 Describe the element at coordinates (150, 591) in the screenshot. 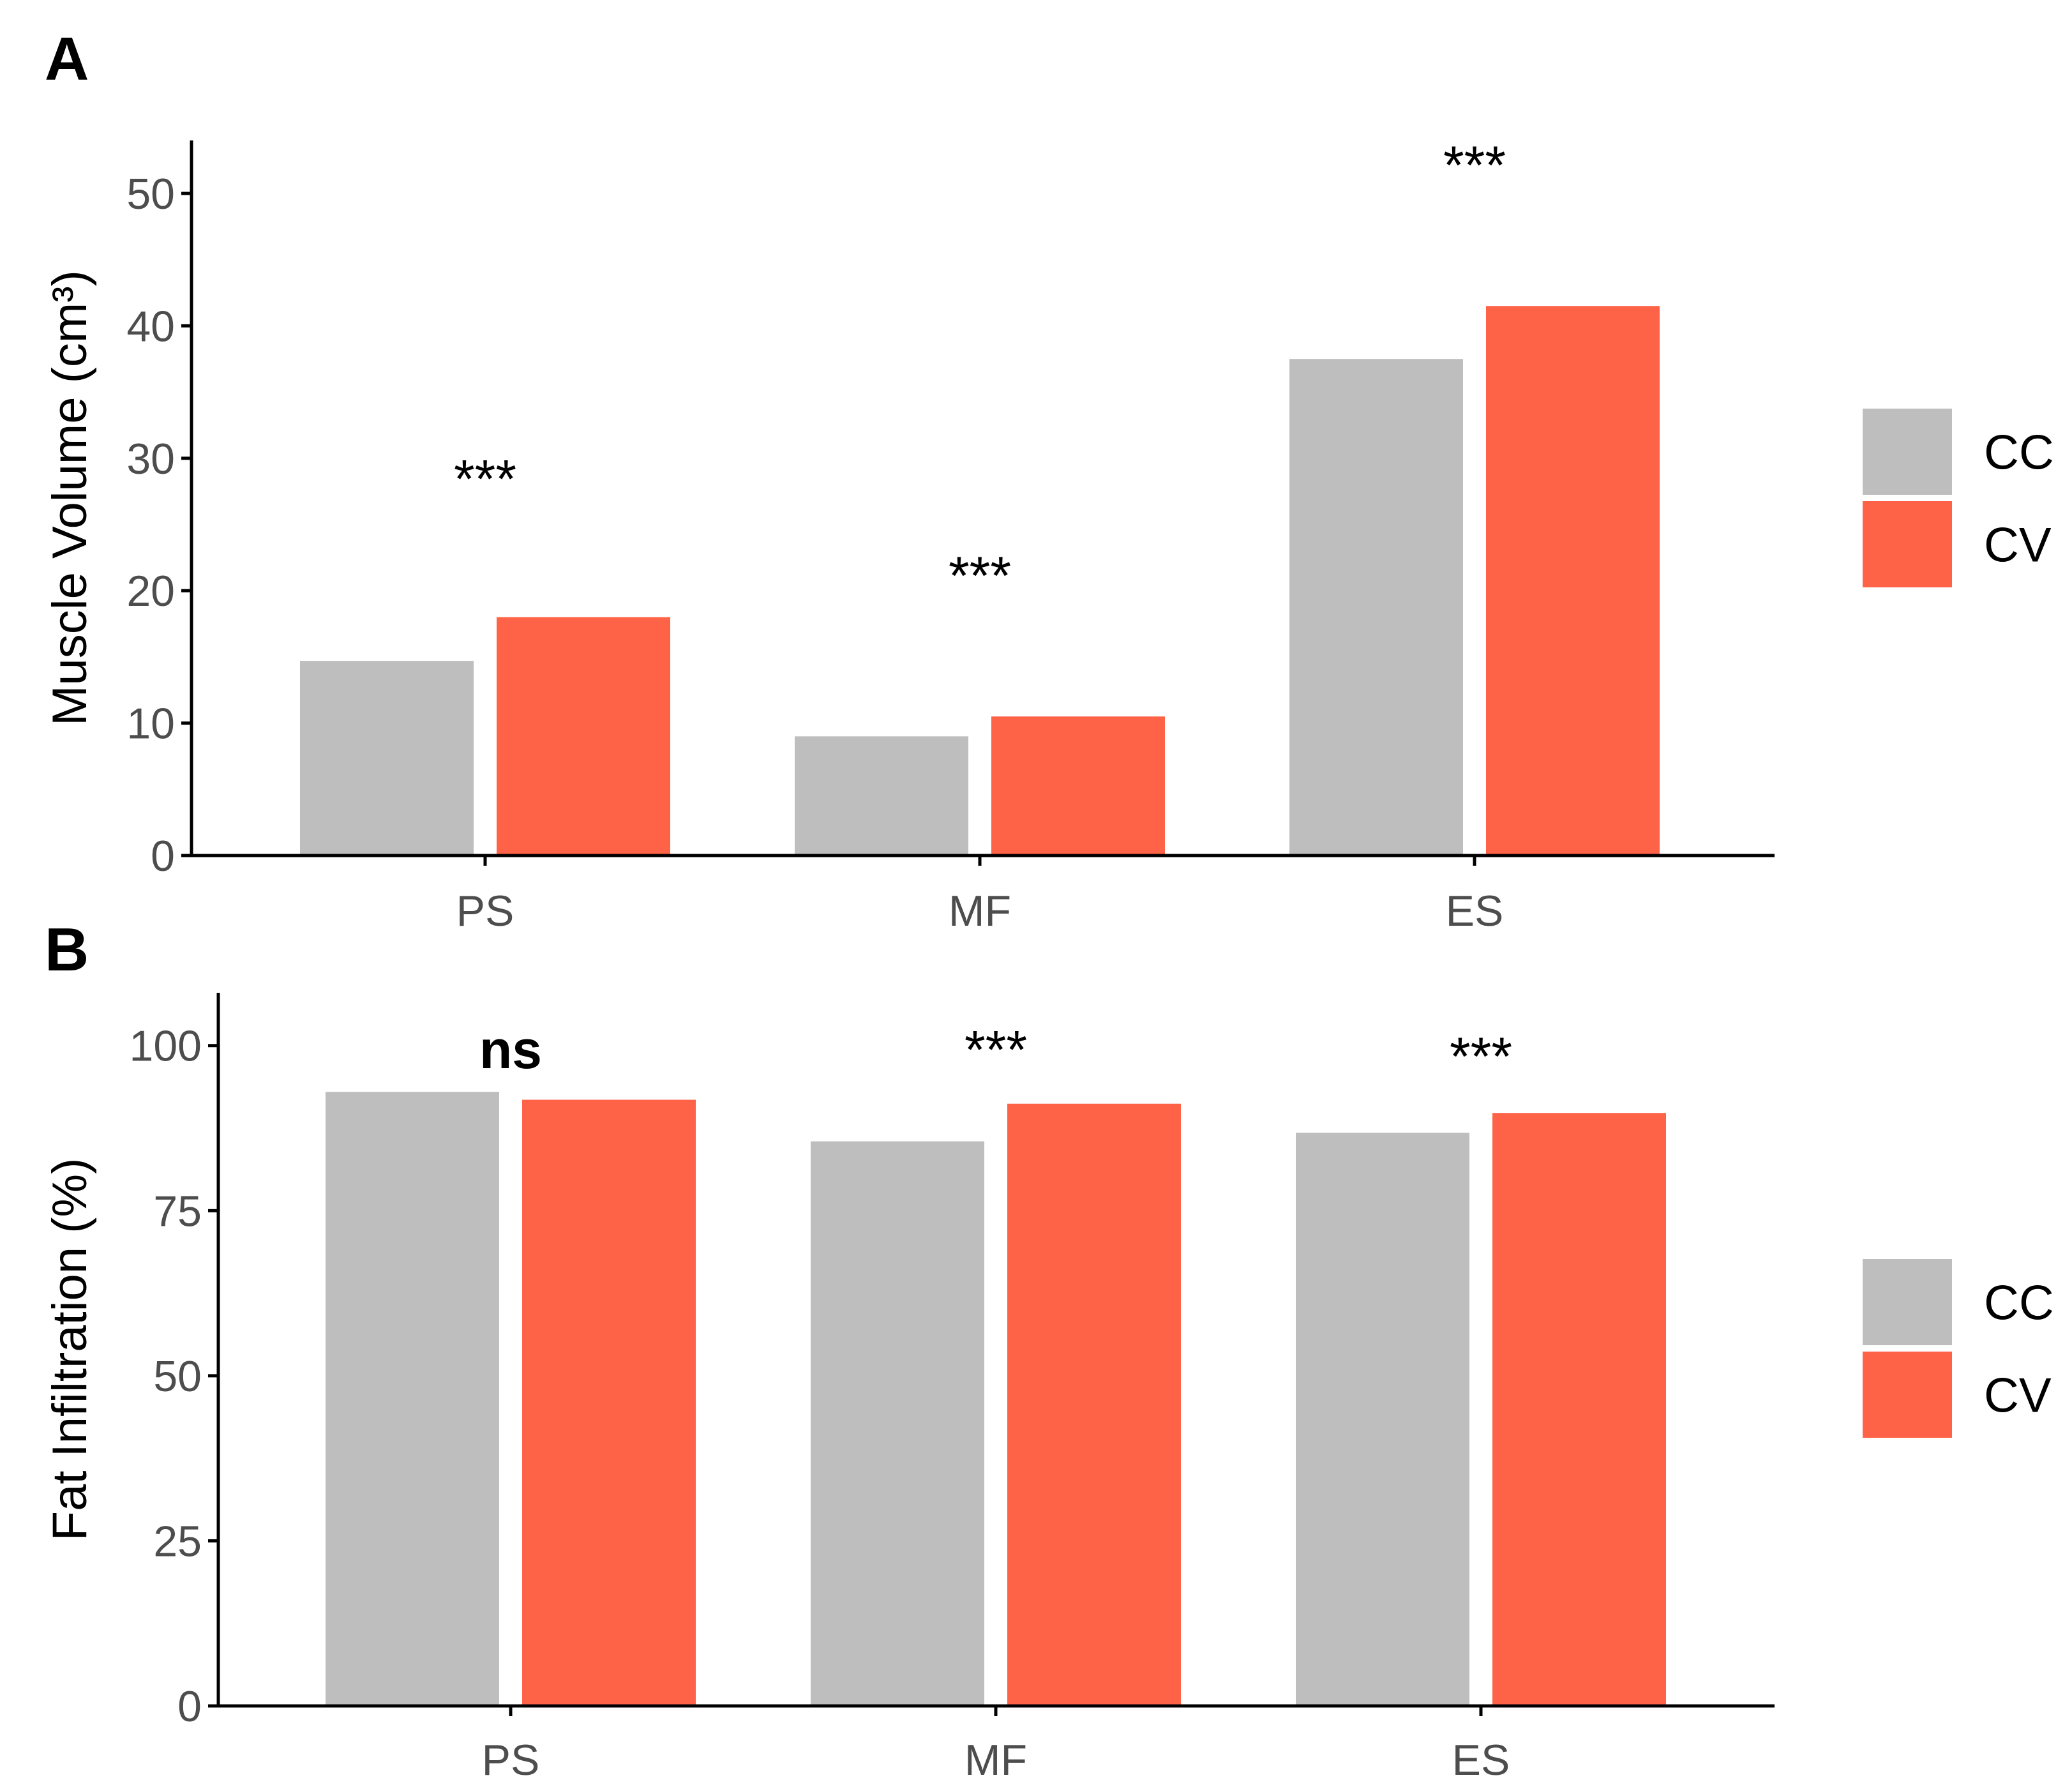

I see `y-tick-label: 20` at that location.